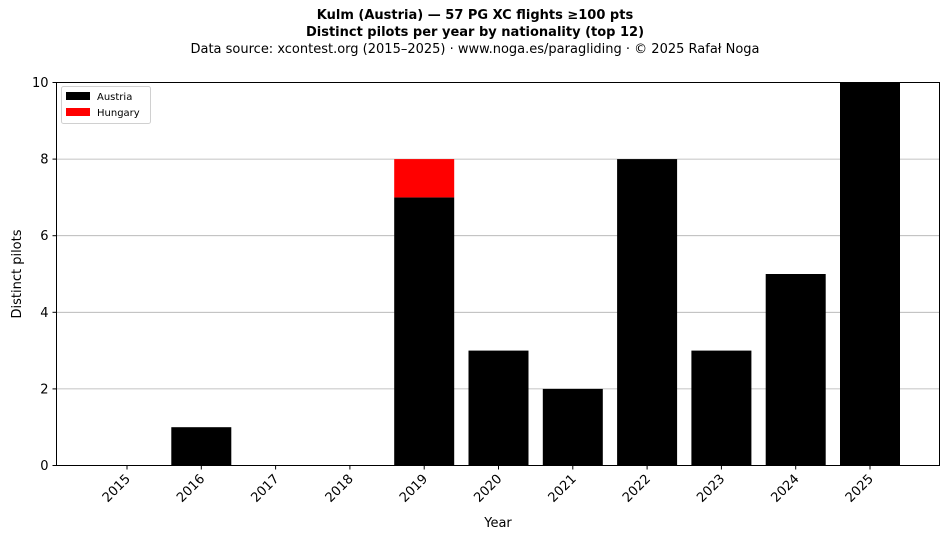  I want to click on bar-austria-2019, so click(424, 331).